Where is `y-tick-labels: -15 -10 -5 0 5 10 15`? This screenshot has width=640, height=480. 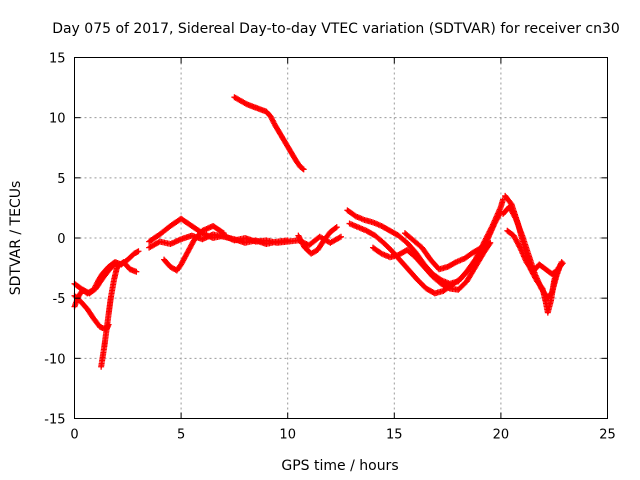
y-tick-labels: -15 -10 -5 0 5 10 15 is located at coordinates (54, 240).